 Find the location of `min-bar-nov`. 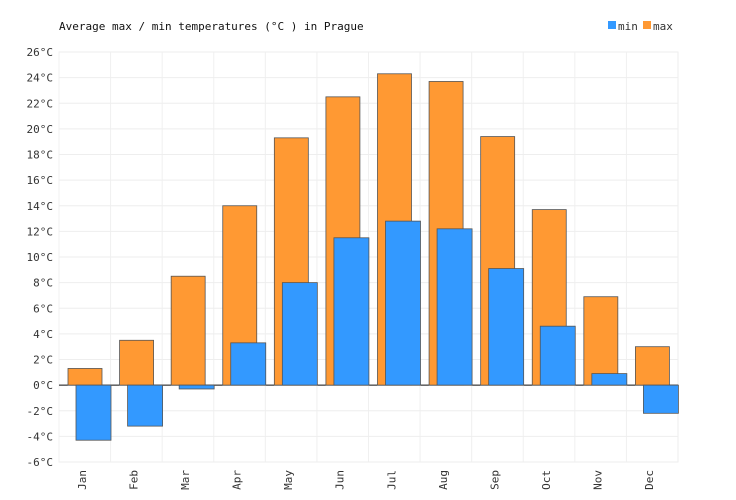

min-bar-nov is located at coordinates (609, 379).